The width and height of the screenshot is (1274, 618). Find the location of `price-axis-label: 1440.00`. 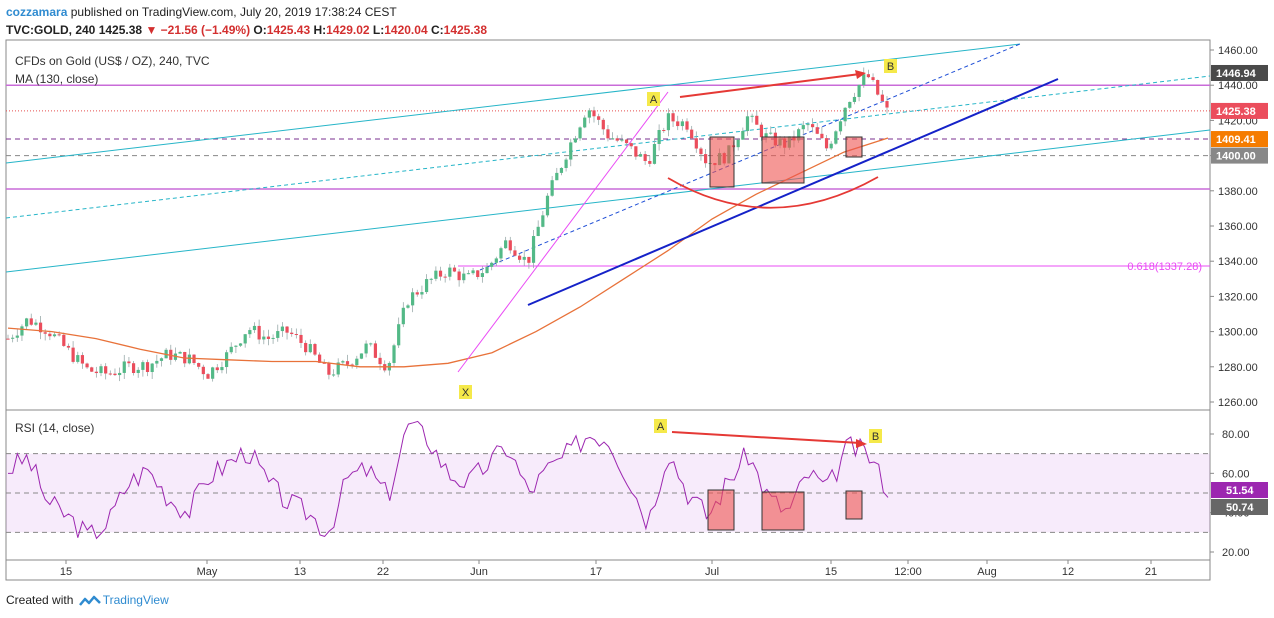

price-axis-label: 1440.00 is located at coordinates (1238, 86).